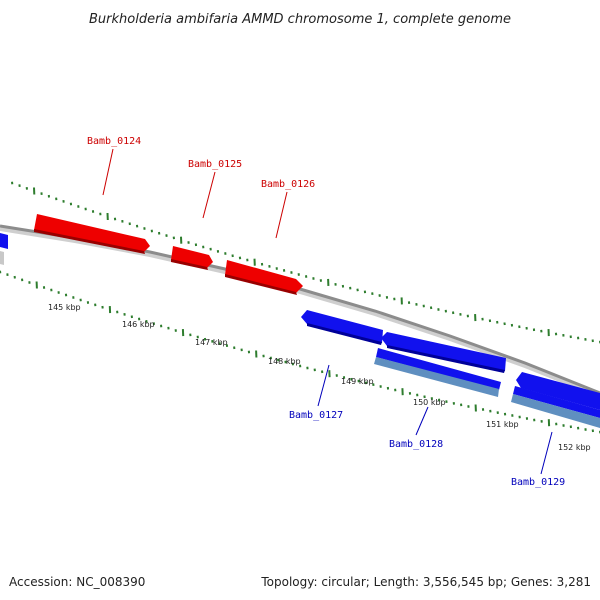 The height and width of the screenshot is (600, 600). I want to click on tick-label: 148 kbp, so click(284, 361).